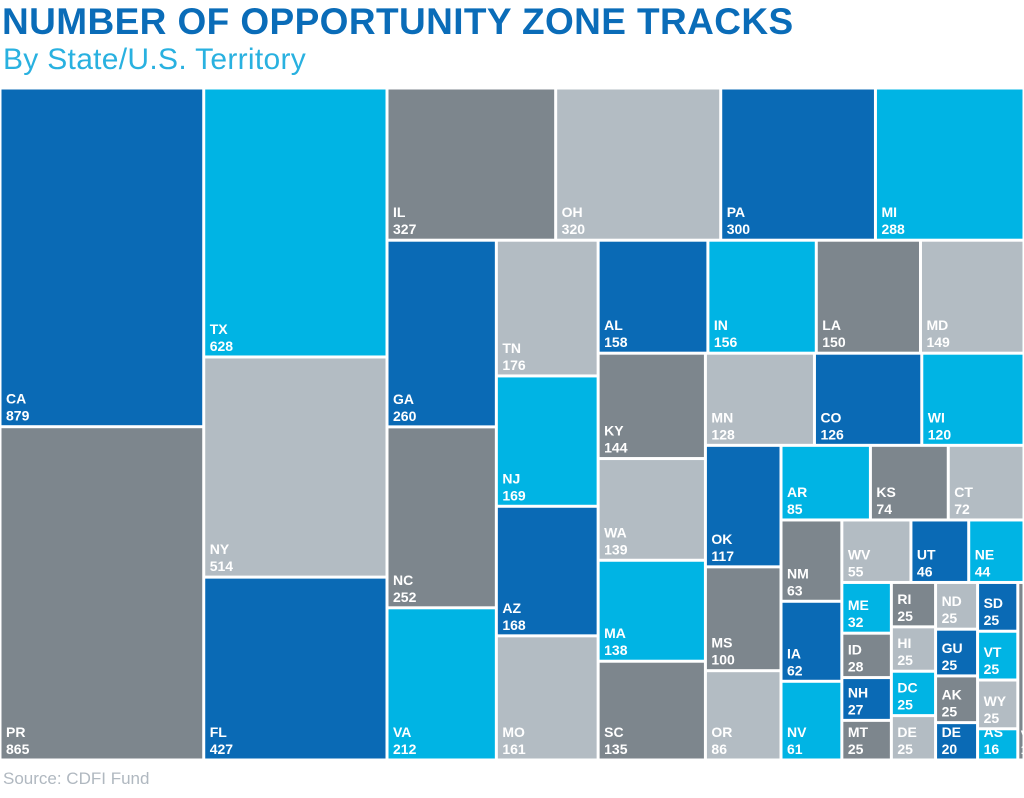 The image size is (1024, 798). What do you see at coordinates (831, 325) in the screenshot?
I see `treemap-label: LA` at bounding box center [831, 325].